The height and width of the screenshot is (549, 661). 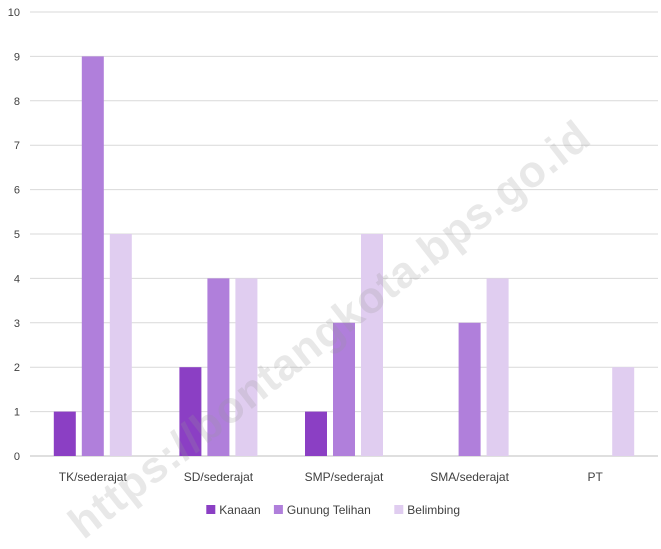 I want to click on legend-label: Gunung Telihan, so click(x=329, y=510).